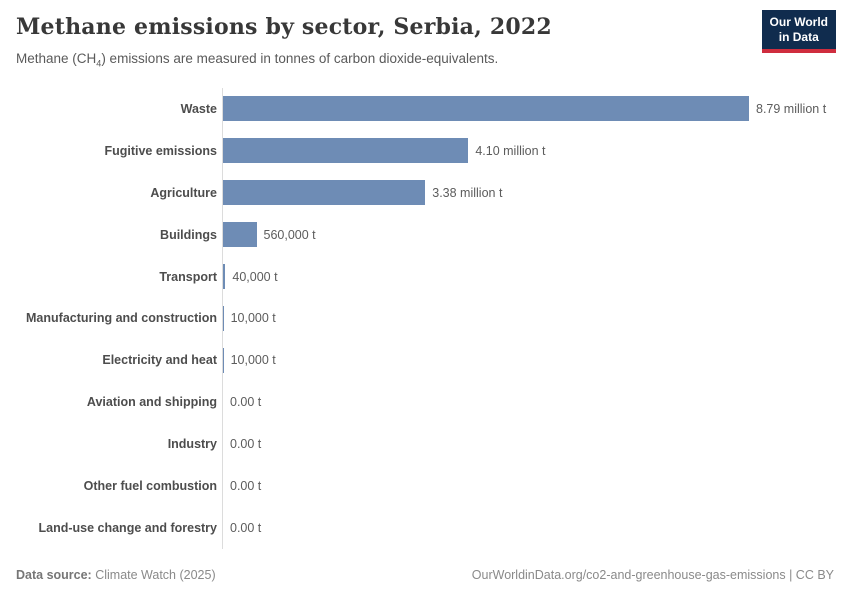 This screenshot has height=600, width=850. I want to click on logo-line-2: in Data, so click(798, 37).